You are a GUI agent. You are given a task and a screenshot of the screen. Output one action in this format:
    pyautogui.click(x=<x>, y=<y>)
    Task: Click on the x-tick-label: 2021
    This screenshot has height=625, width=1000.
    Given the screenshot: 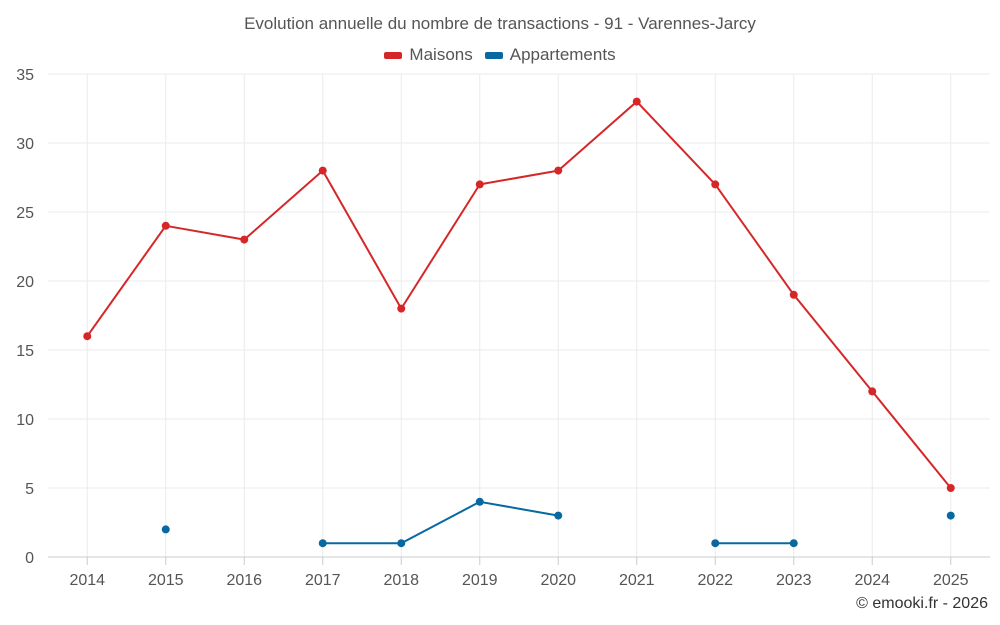 What is the action you would take?
    pyautogui.click(x=637, y=580)
    